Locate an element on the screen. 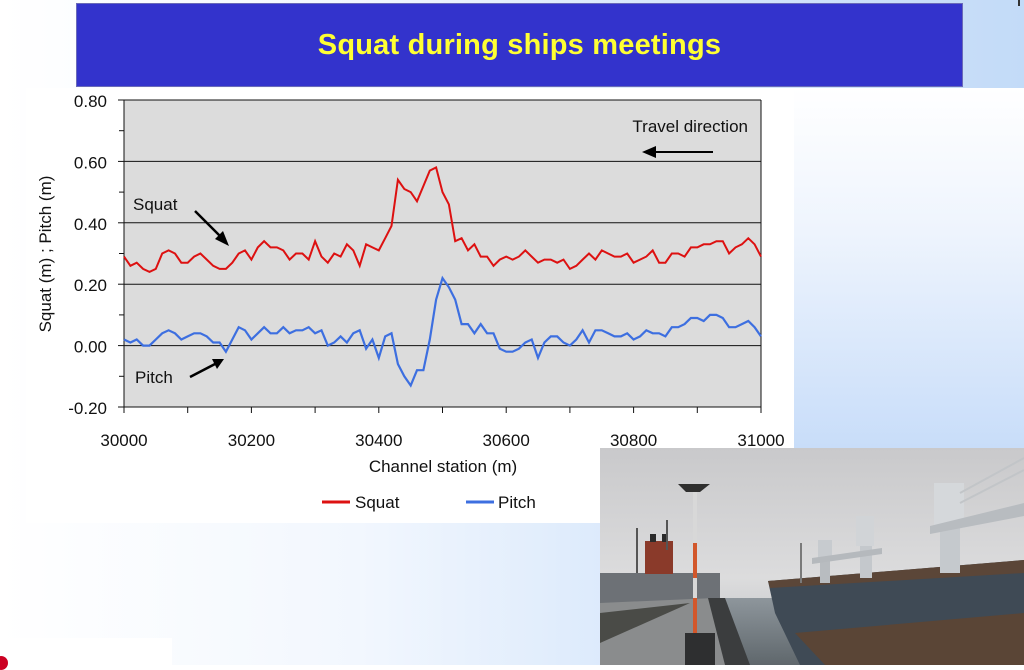  x-tick-label: 30600 is located at coordinates (506, 440).